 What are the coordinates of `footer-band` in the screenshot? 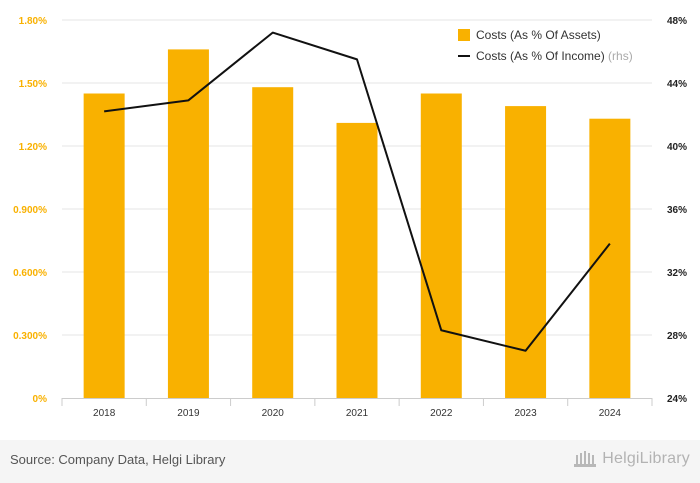 It's located at (350, 461).